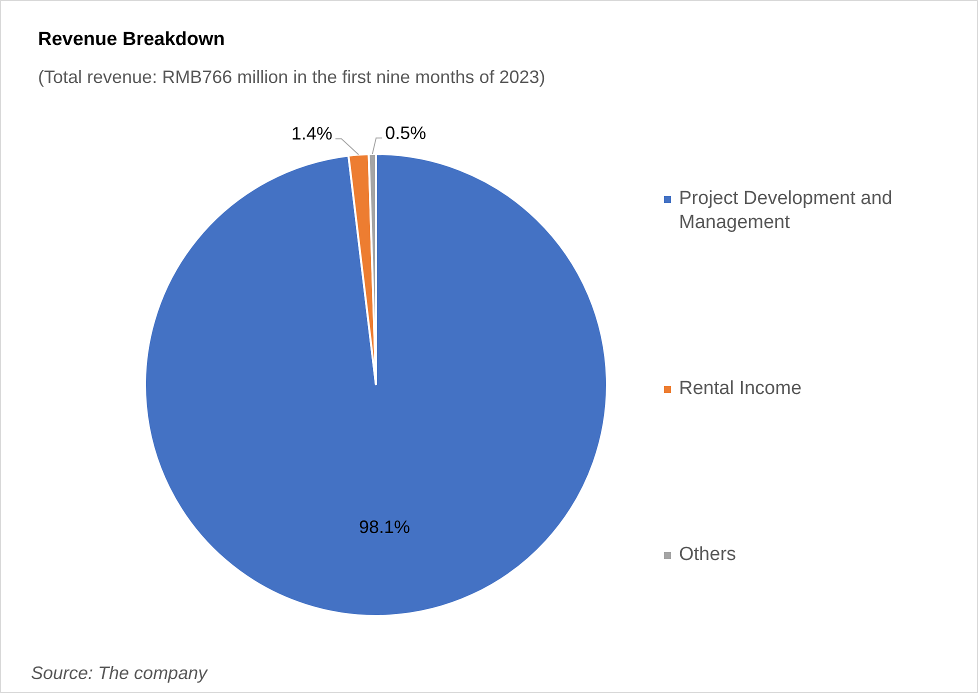  What do you see at coordinates (131, 40) in the screenshot?
I see `chart-title: Revenue Breakdown` at bounding box center [131, 40].